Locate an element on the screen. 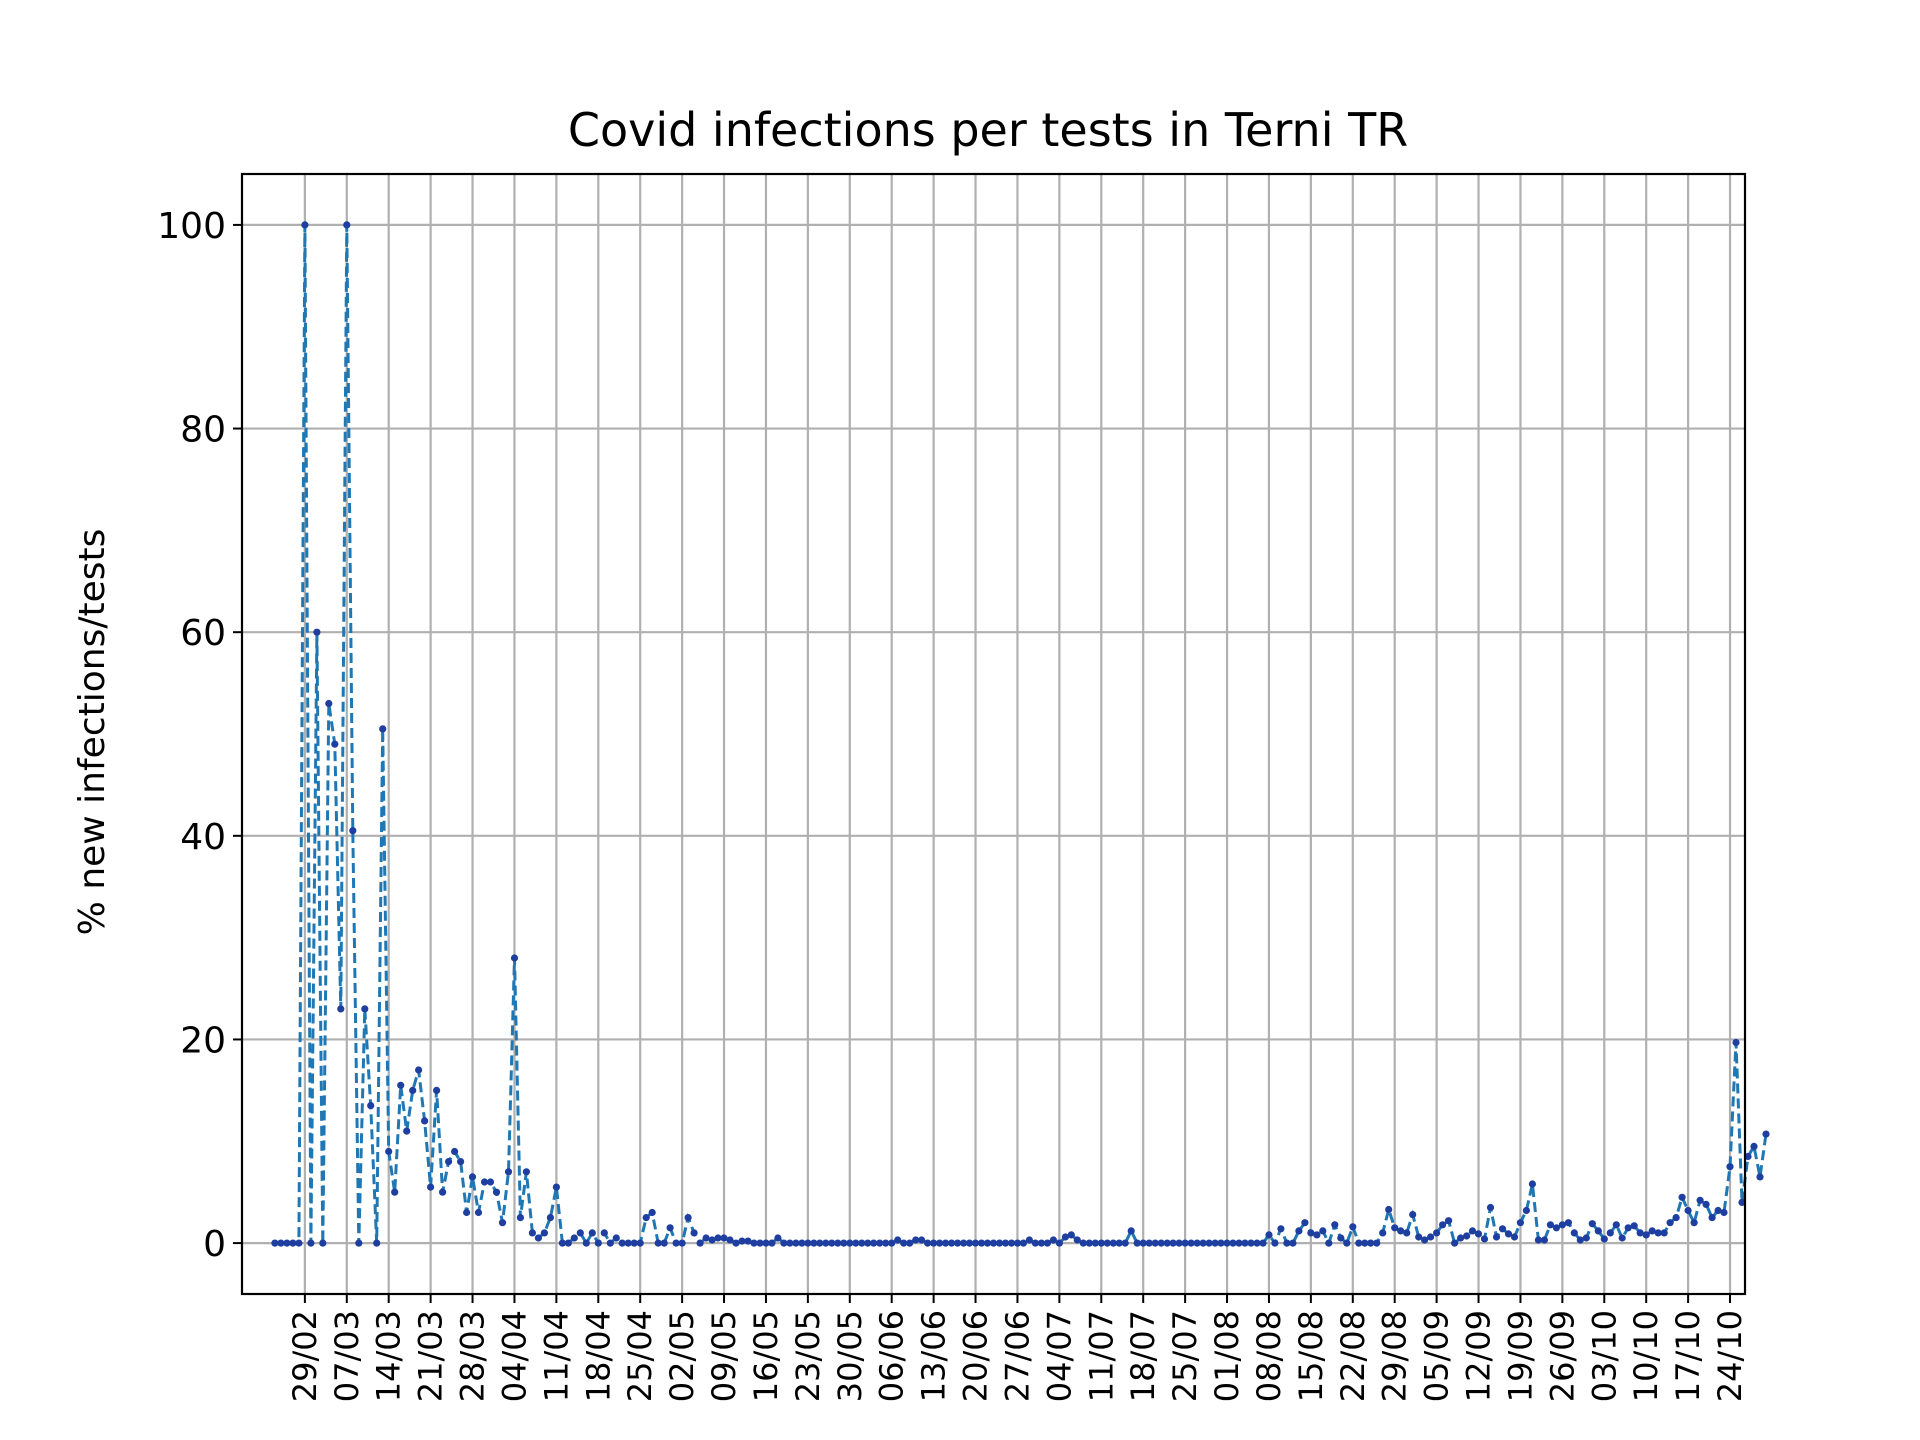 This screenshot has width=1920, height=1440. x-tick-label: 15/08 is located at coordinates (1311, 1356).